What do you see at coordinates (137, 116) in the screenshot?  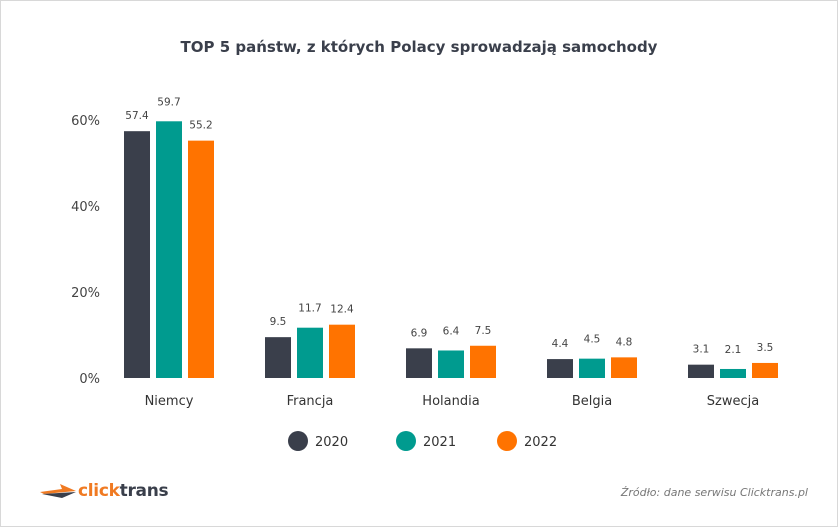 I see `data-label: 57.4` at bounding box center [137, 116].